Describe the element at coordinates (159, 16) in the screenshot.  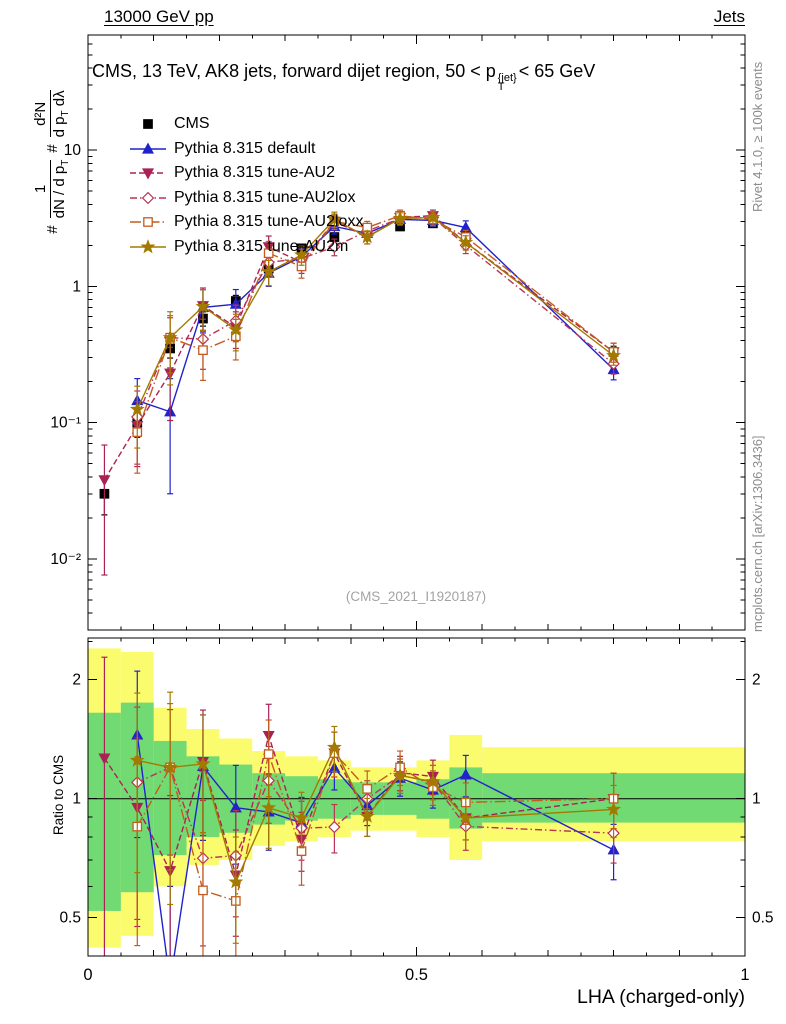
I see `header-beam-energy: 13000 GeV pp` at that location.